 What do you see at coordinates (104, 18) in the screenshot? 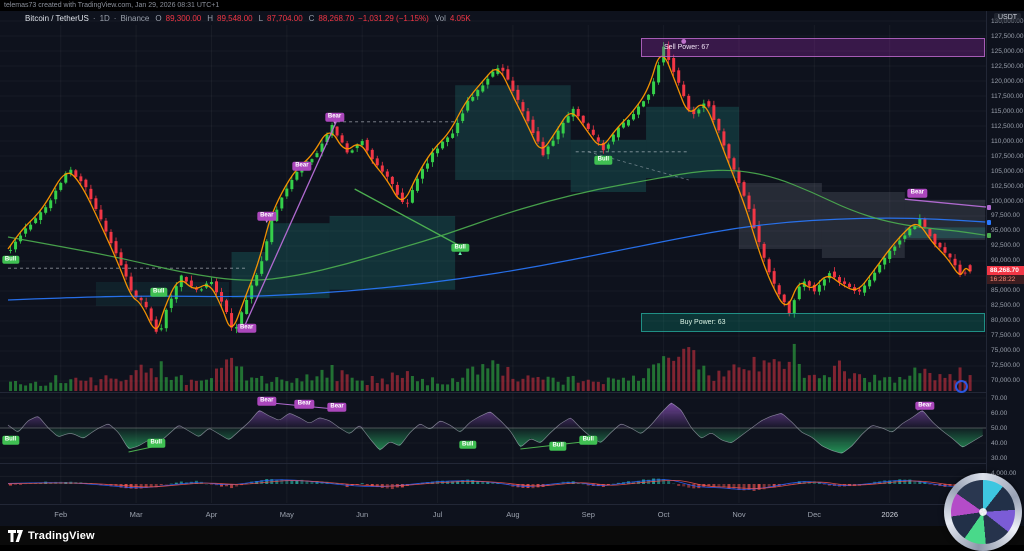
I see `interval-label: 1D` at bounding box center [104, 18].